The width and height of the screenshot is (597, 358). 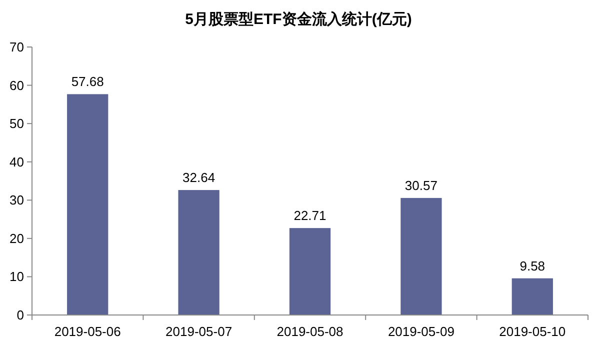 What do you see at coordinates (17, 276) in the screenshot?
I see `y-tick-label: 10` at bounding box center [17, 276].